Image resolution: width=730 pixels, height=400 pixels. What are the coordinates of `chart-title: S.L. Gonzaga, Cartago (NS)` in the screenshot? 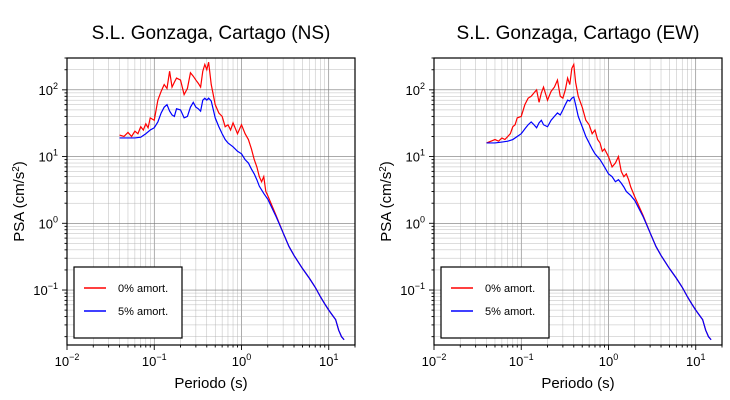 It's located at (211, 33).